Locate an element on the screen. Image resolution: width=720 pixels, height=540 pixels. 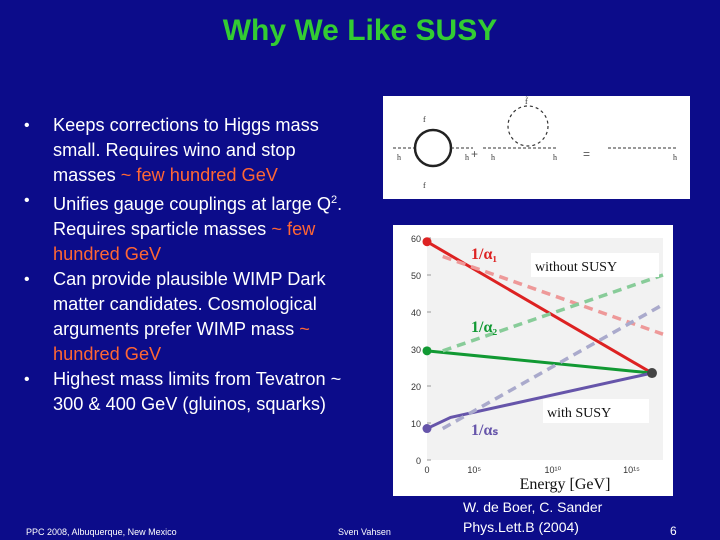
label-h5: h is located at coordinates (675, 157).